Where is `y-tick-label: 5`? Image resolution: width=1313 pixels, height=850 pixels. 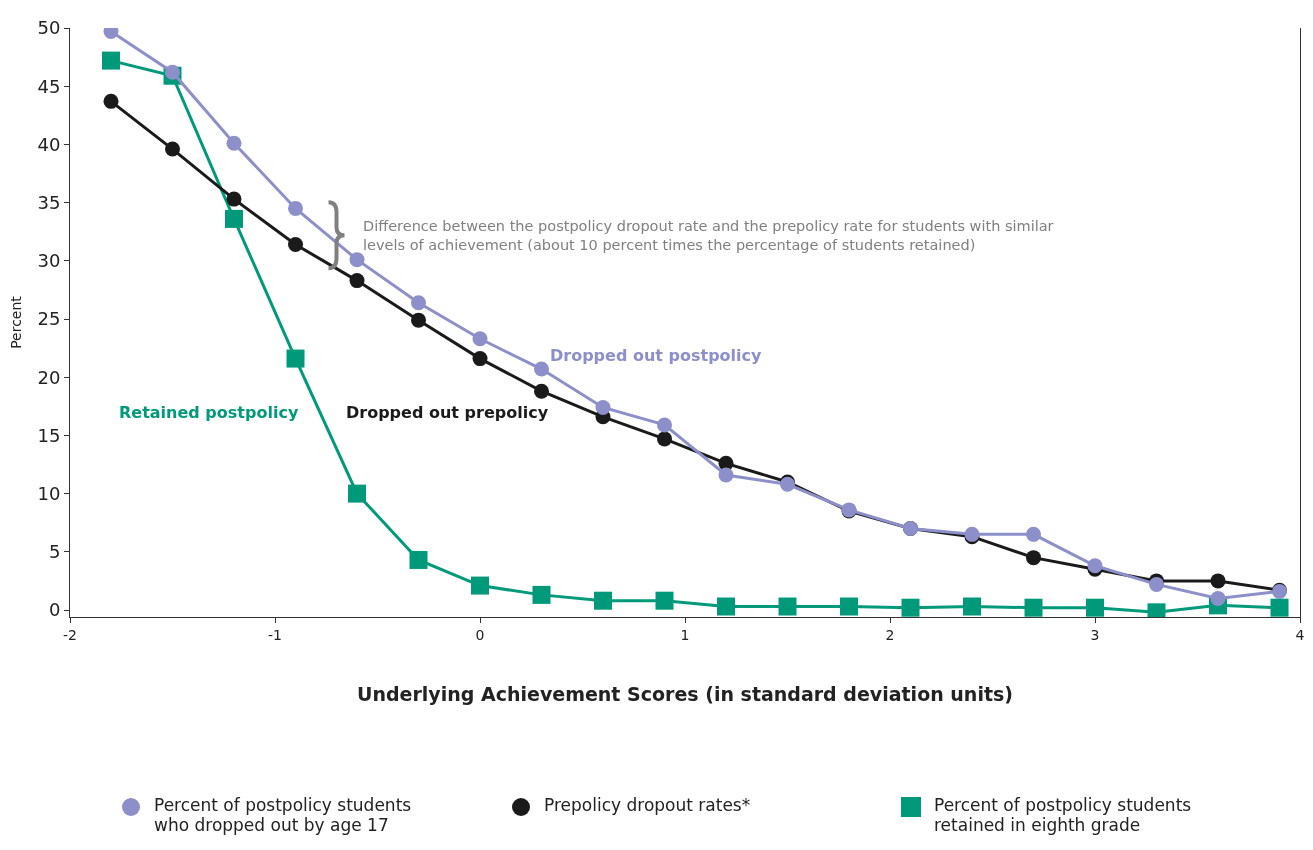
y-tick-label: 5 is located at coordinates (54, 552).